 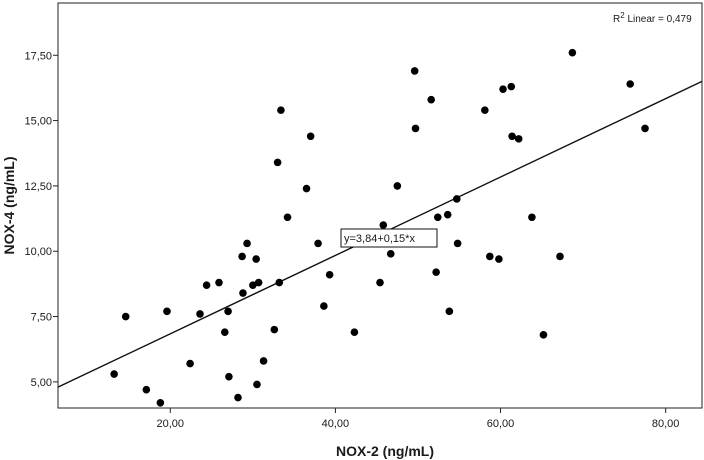 What do you see at coordinates (418, 419) in the screenshot?
I see `x-axis: 20,00 40,00 60,00 80,00` at bounding box center [418, 419].